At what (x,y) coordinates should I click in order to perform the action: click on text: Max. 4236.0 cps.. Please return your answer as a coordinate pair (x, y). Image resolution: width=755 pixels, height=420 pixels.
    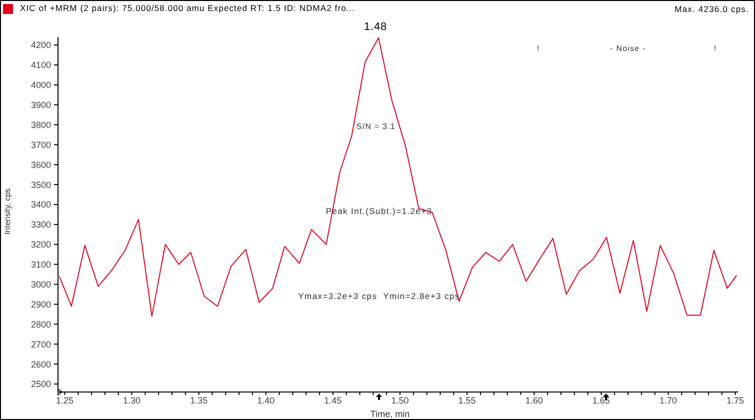
    Looking at the image, I should click on (711, 9).